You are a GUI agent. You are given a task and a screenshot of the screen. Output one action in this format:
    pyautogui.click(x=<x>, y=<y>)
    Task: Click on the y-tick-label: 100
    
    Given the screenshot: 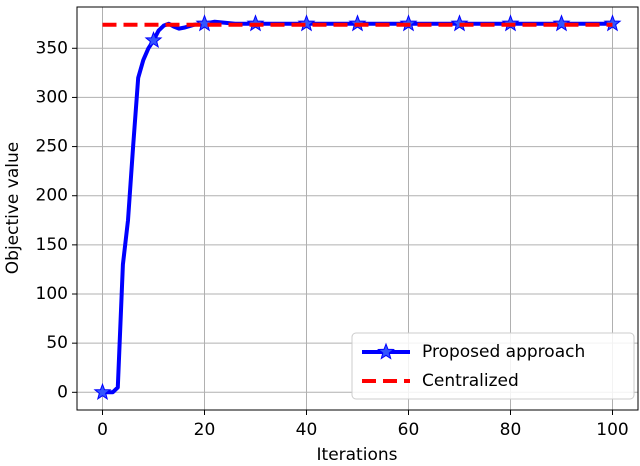 What is the action you would take?
    pyautogui.click(x=52, y=294)
    